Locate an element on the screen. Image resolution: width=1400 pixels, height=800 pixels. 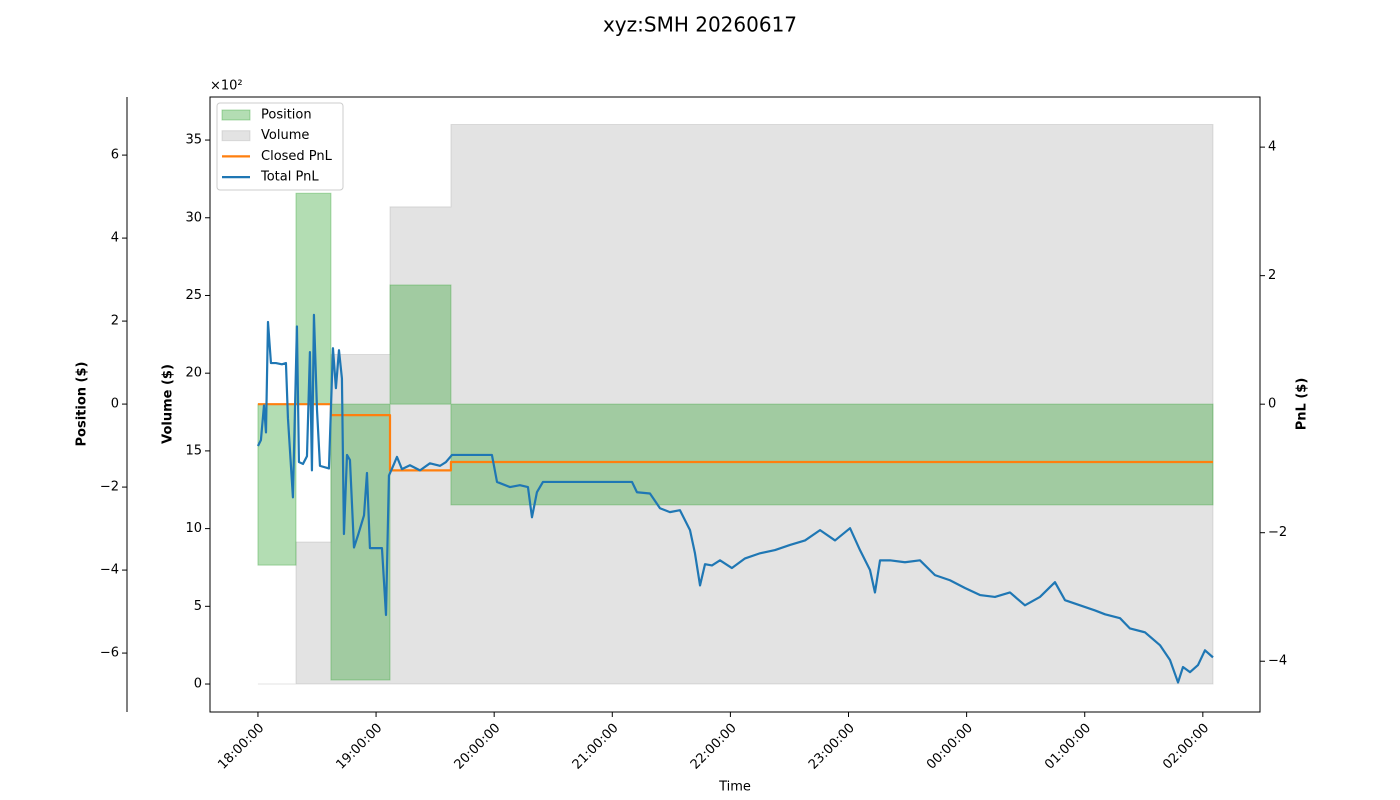
x-tick-label: 23:00:00 is located at coordinates (832, 747).